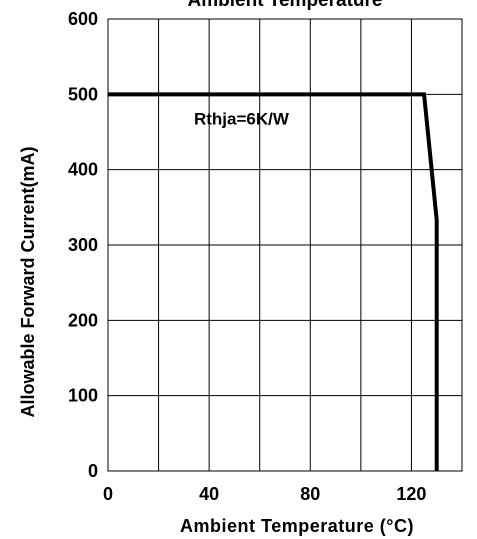 The image size is (477, 539). I want to click on y-tick-label: 400, so click(83, 170).